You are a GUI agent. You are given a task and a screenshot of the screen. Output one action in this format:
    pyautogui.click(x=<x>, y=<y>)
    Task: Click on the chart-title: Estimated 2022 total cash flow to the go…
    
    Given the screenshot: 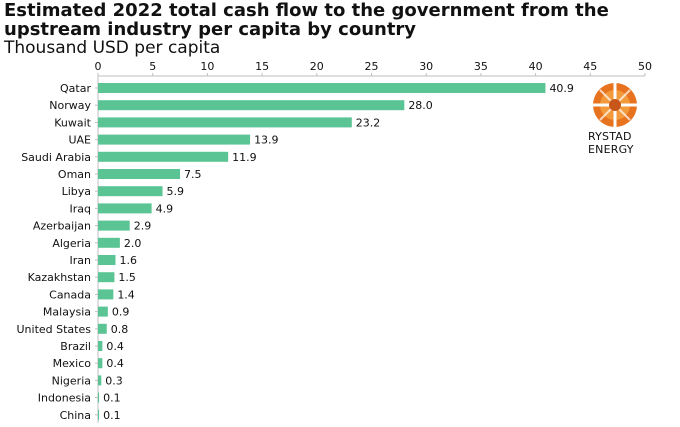 What is the action you would take?
    pyautogui.click(x=306, y=20)
    